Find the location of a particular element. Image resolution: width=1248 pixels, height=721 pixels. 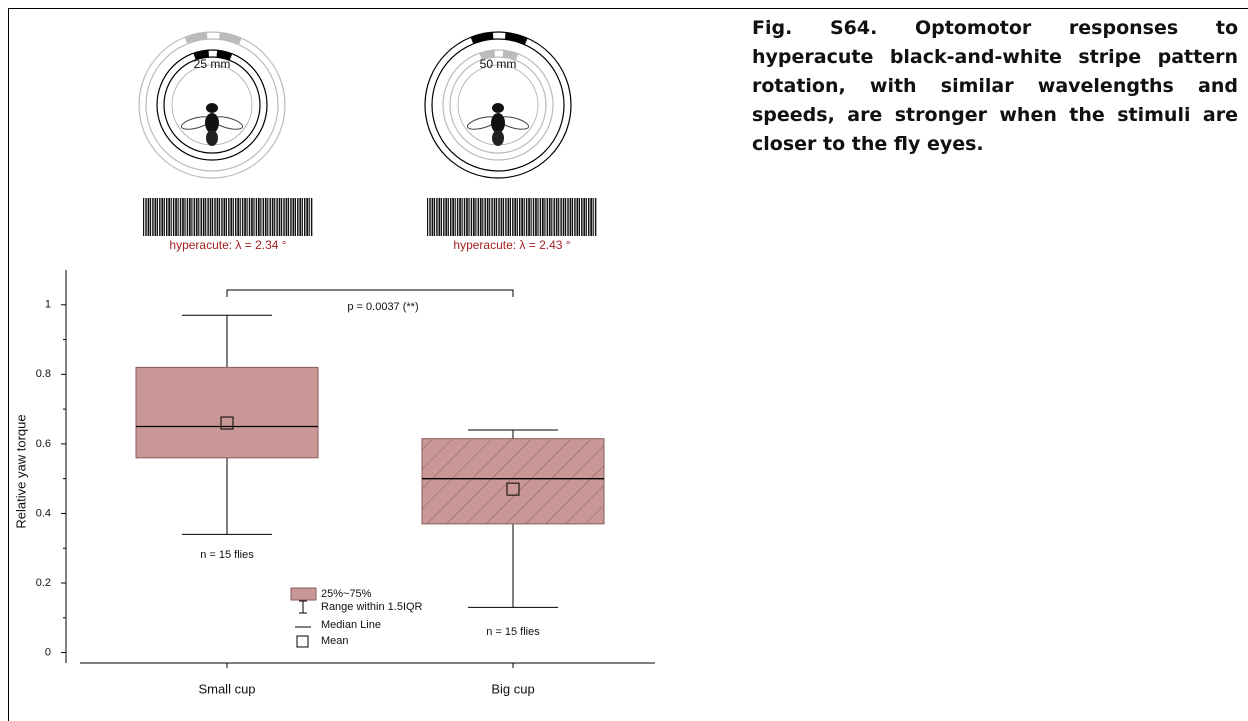

stimulus-label: hyperacute: λ = 2.43 ° is located at coordinates (511, 245).